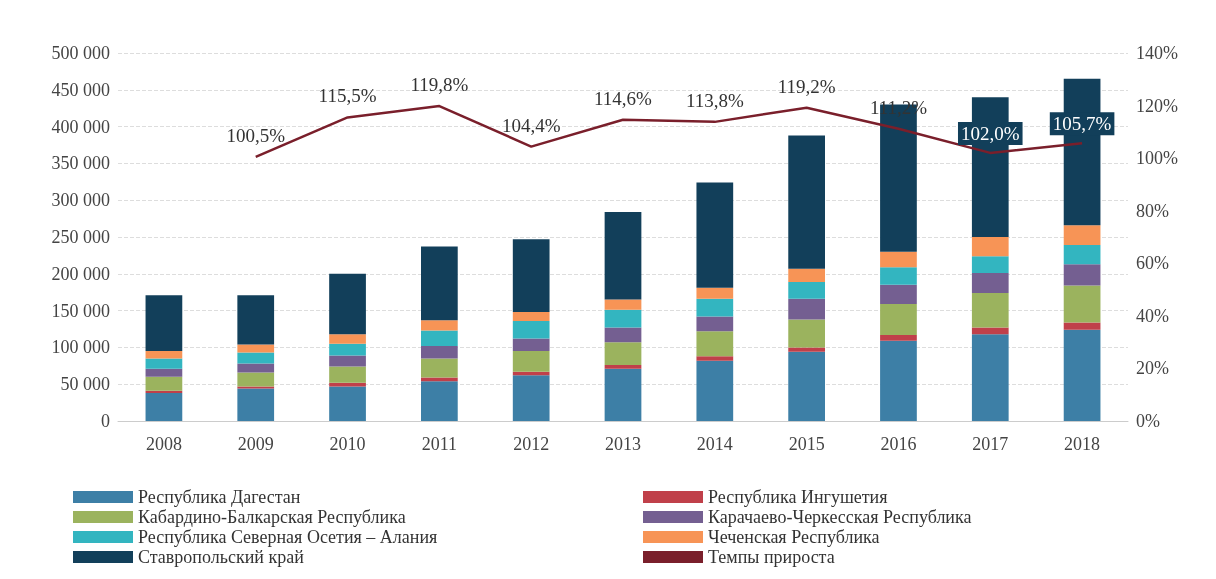 The width and height of the screenshot is (1216, 579). What do you see at coordinates (256, 135) in the screenshot?
I see `data-label: 100,5%` at bounding box center [256, 135].